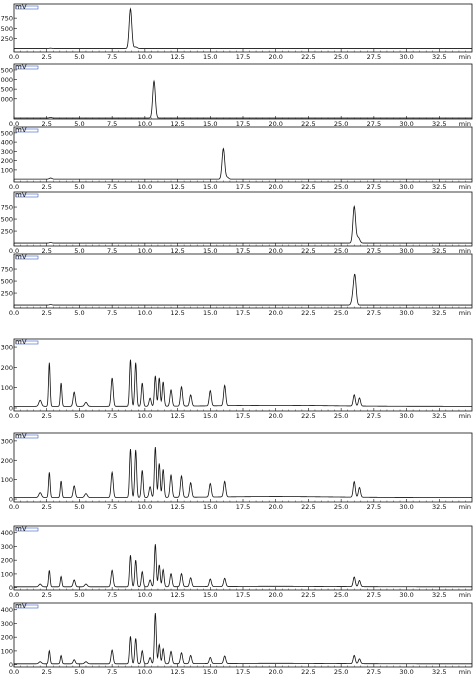 The height and width of the screenshot is (685, 474). What do you see at coordinates (7, 533) in the screenshot?
I see `y-tick-label: 400` at bounding box center [7, 533].